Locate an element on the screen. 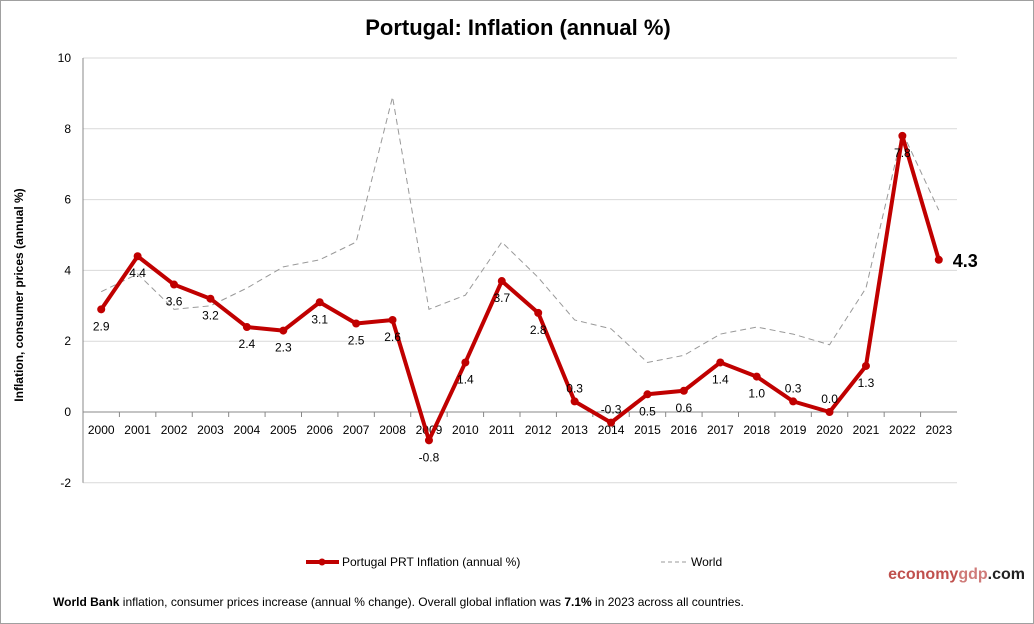  data-label: 0.5 is located at coordinates (647, 411).